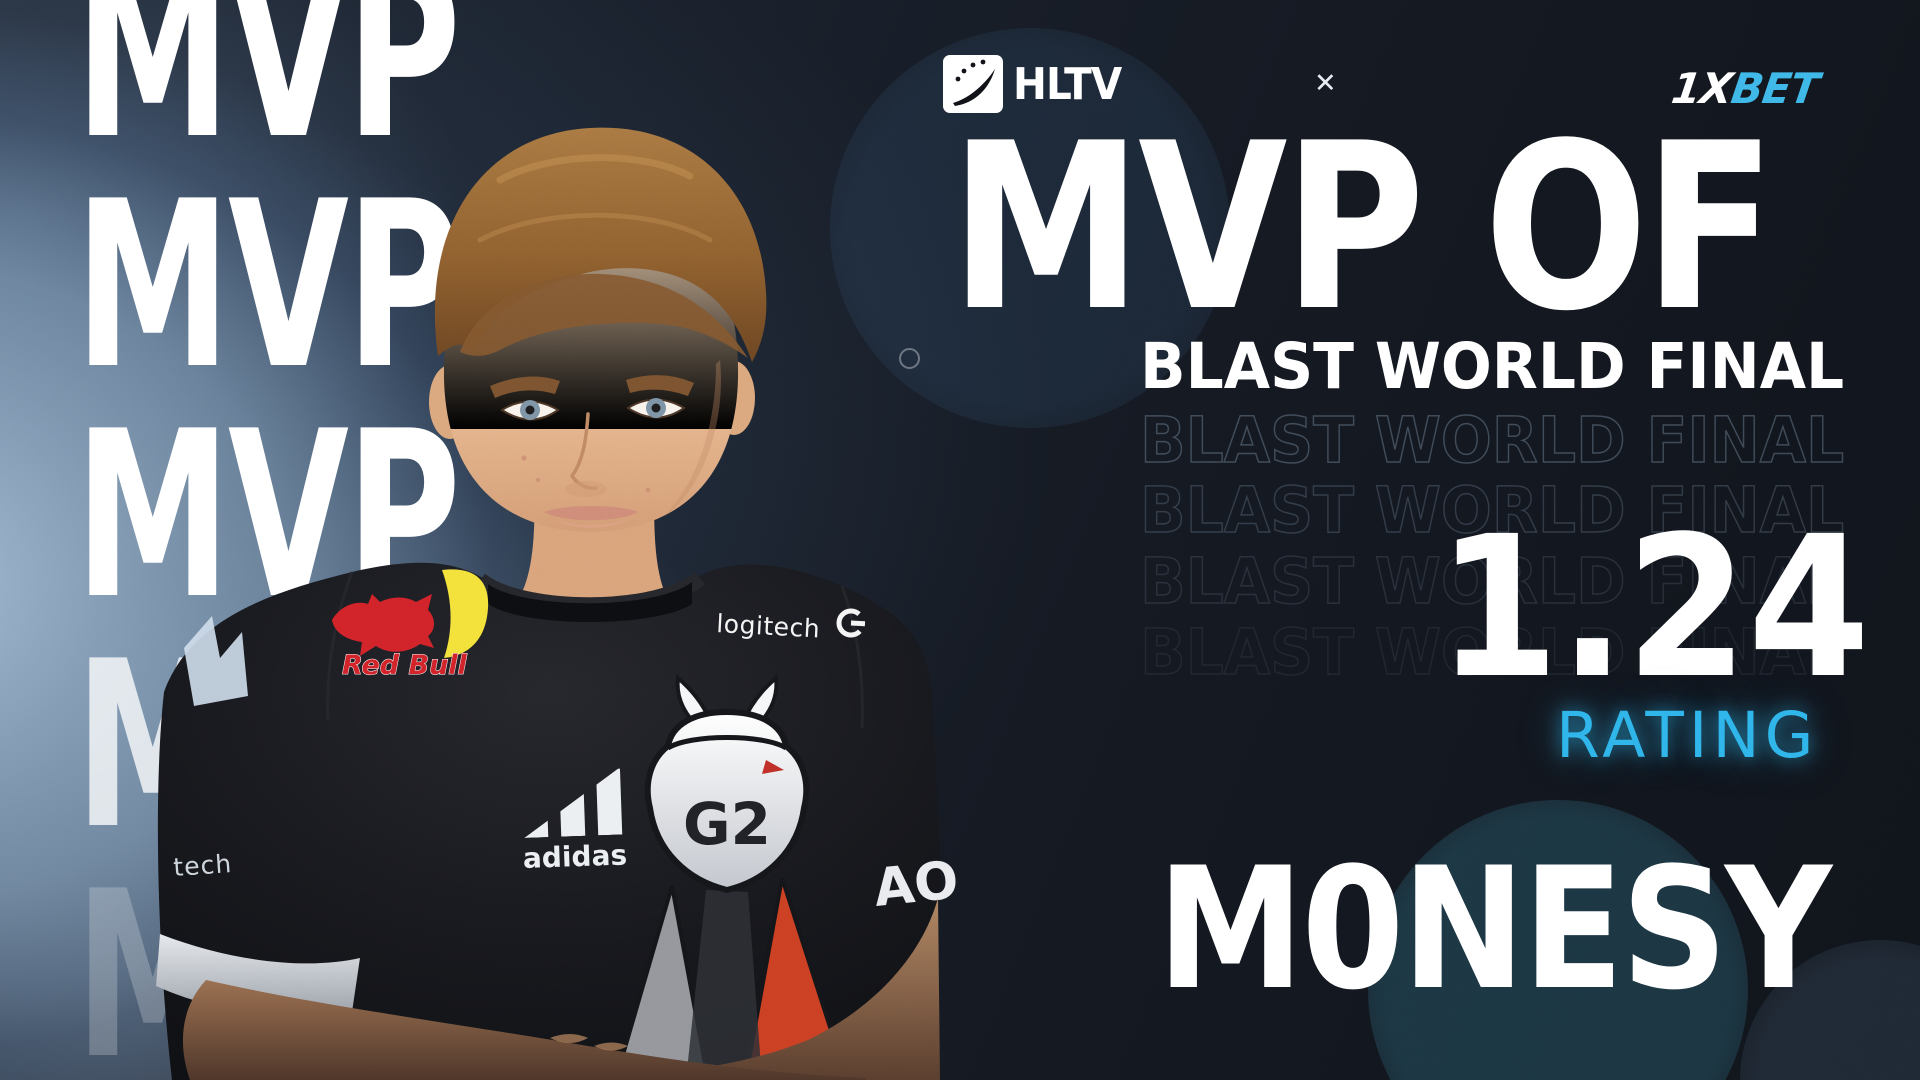  Describe the element at coordinates (1492, 366) in the screenshot. I see `event-name: BLAST WORLD FINAL` at that location.